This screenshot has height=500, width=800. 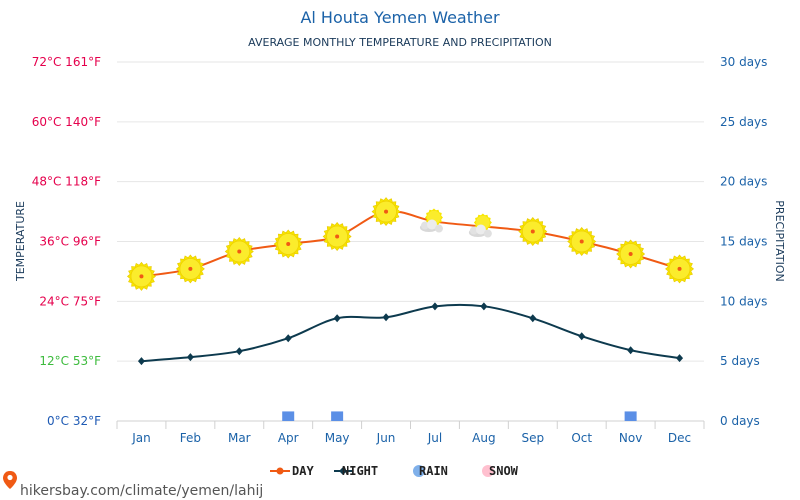 I want to click on legend-item-snow: SNOW, so click(x=500, y=471).